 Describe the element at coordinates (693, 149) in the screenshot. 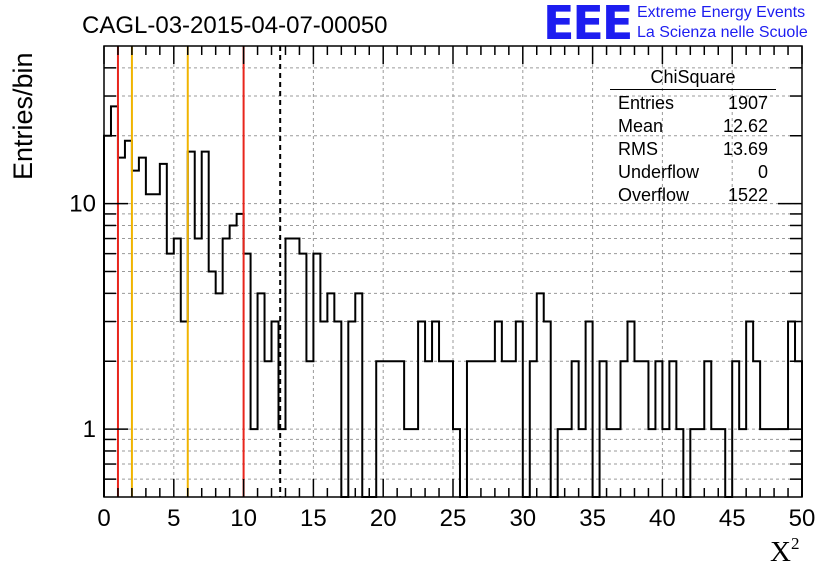

I see `stats-row-rms: RMS 13.69` at that location.